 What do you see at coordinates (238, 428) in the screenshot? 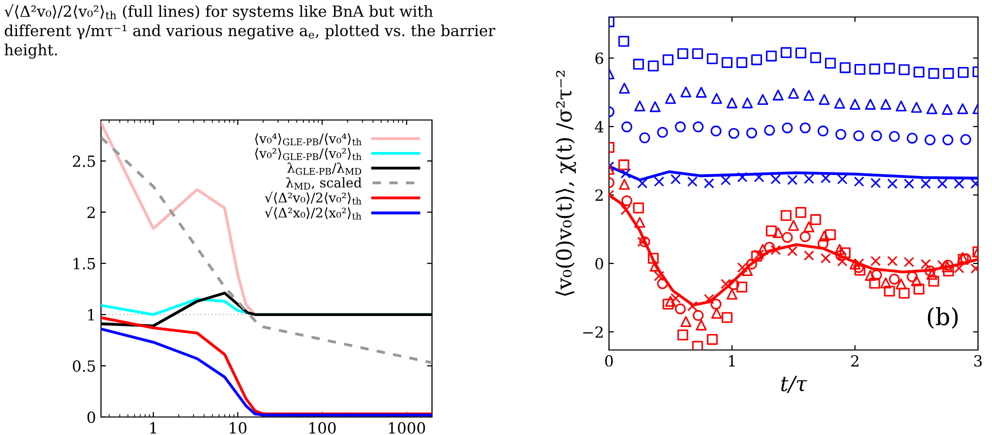
I see `x-tick-label: 10` at bounding box center [238, 428].